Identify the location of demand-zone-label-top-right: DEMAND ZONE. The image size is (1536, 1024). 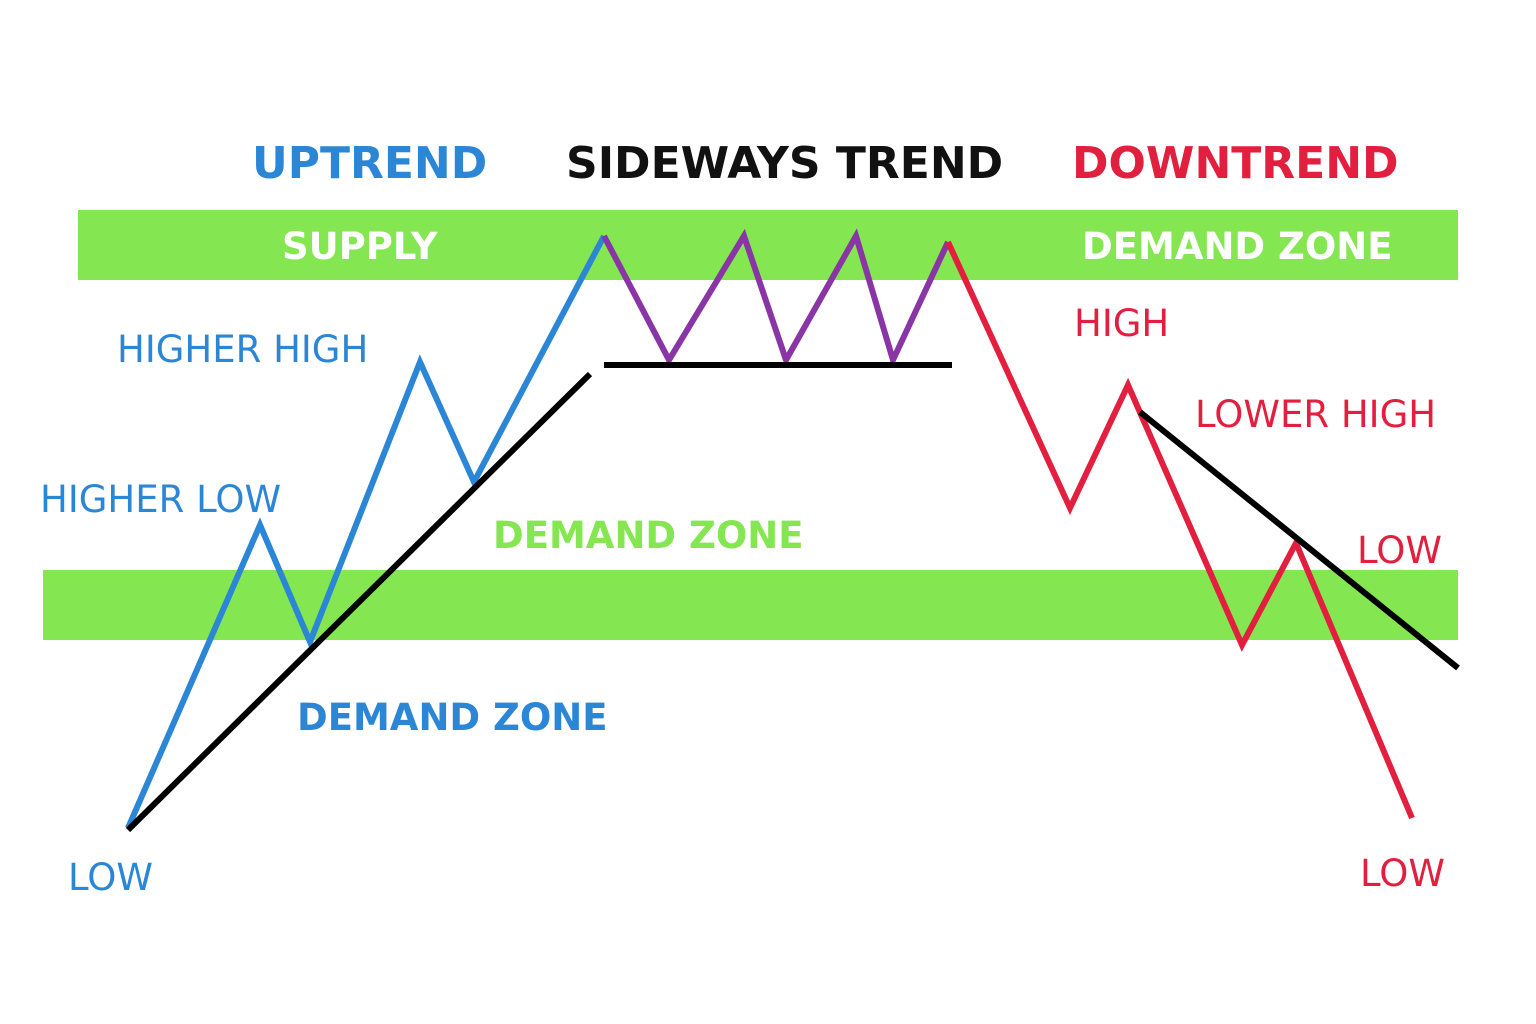
(1237, 246).